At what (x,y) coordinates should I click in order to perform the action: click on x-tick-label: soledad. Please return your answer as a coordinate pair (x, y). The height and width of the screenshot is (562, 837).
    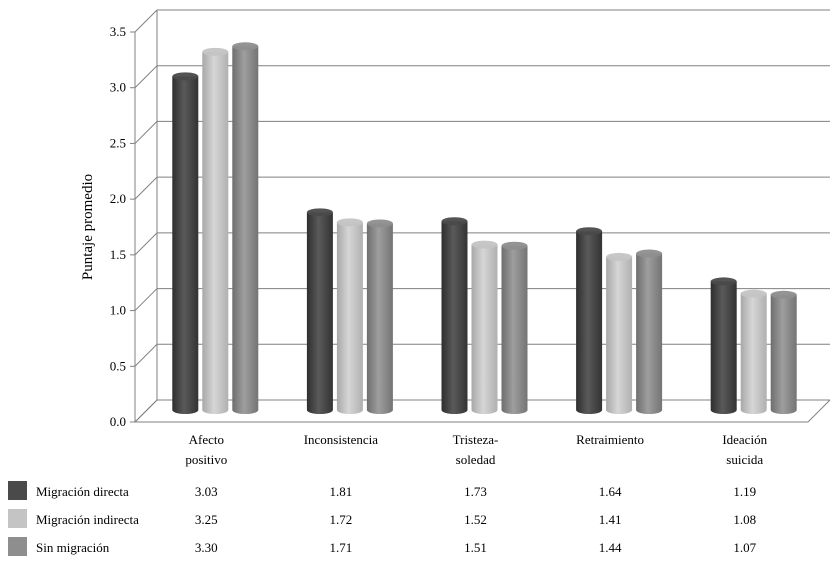
    Looking at the image, I should click on (476, 459).